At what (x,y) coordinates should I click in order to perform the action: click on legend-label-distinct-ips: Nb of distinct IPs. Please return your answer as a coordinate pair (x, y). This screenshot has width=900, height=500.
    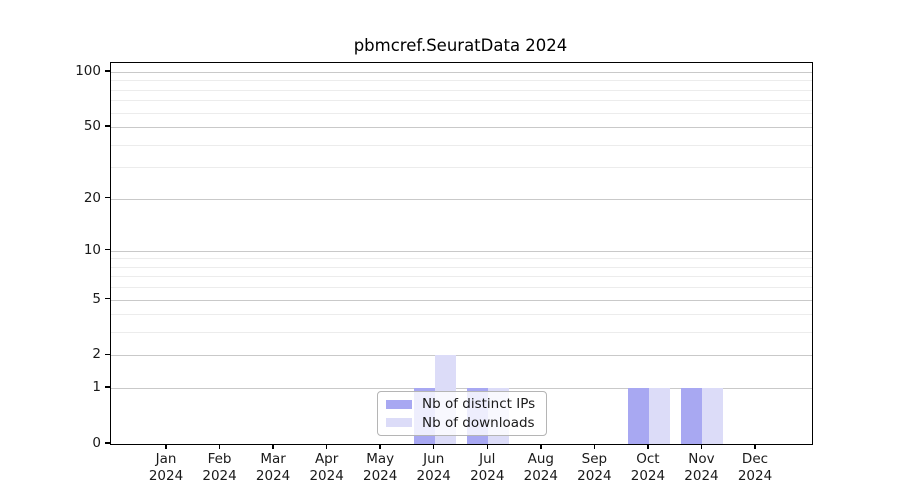
    Looking at the image, I should click on (479, 404).